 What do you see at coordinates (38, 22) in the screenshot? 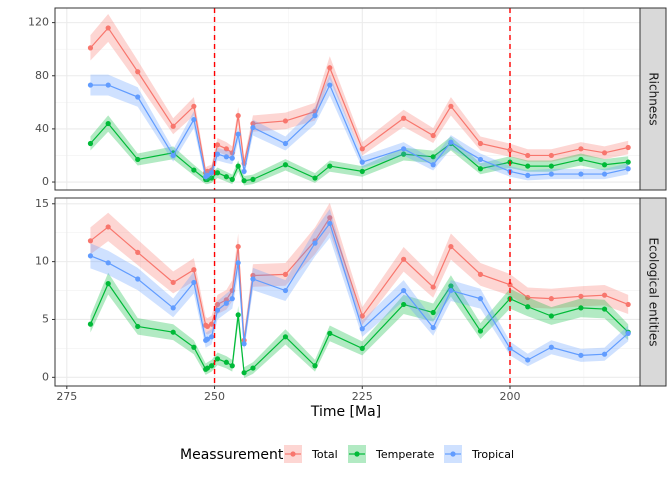
I see `y-tick-label: 120` at bounding box center [38, 22].